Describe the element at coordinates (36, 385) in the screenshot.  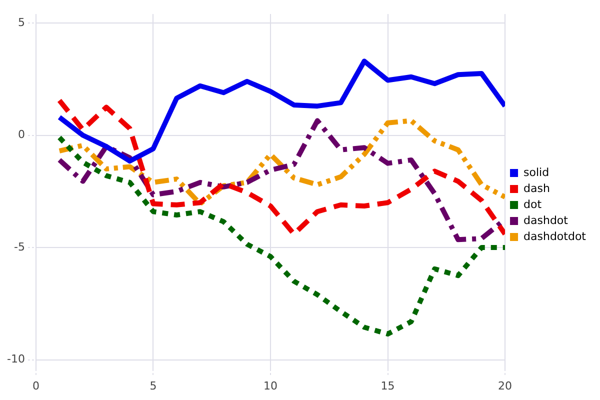
I see `x-tick-label: 0` at that location.